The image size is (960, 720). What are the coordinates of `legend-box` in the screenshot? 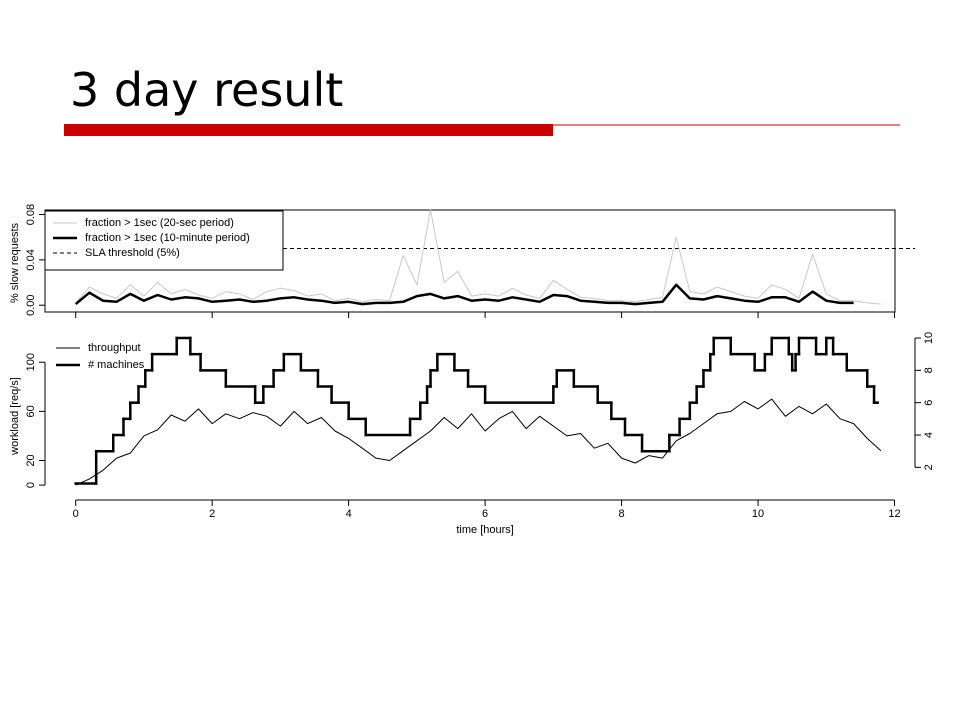 It's located at (164, 240).